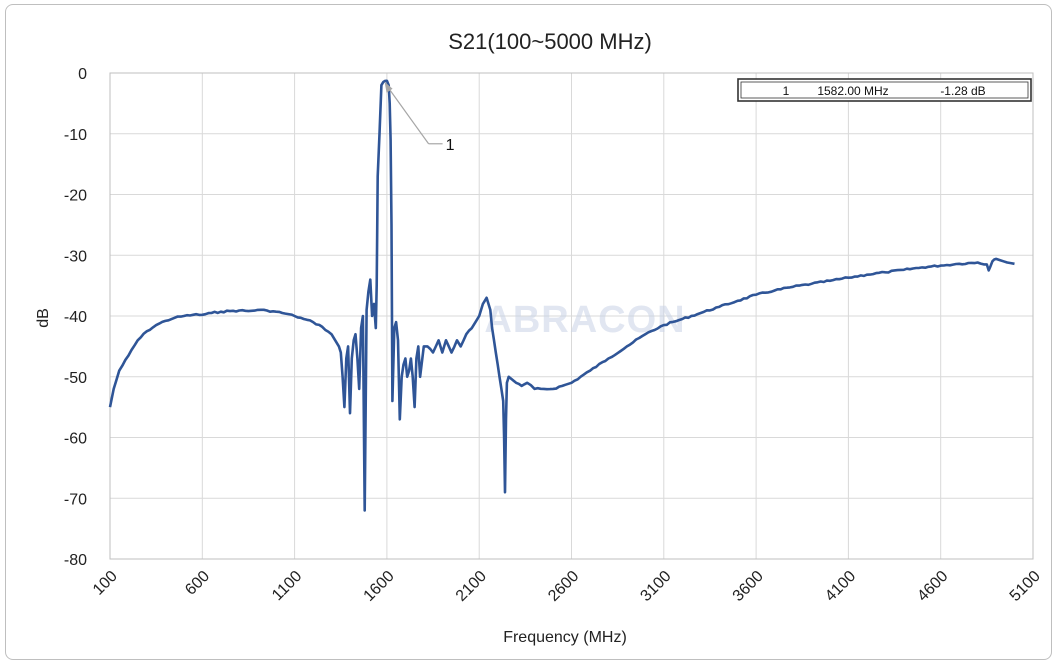  Describe the element at coordinates (75, 256) in the screenshot. I see `y-tick-label: -30` at that location.